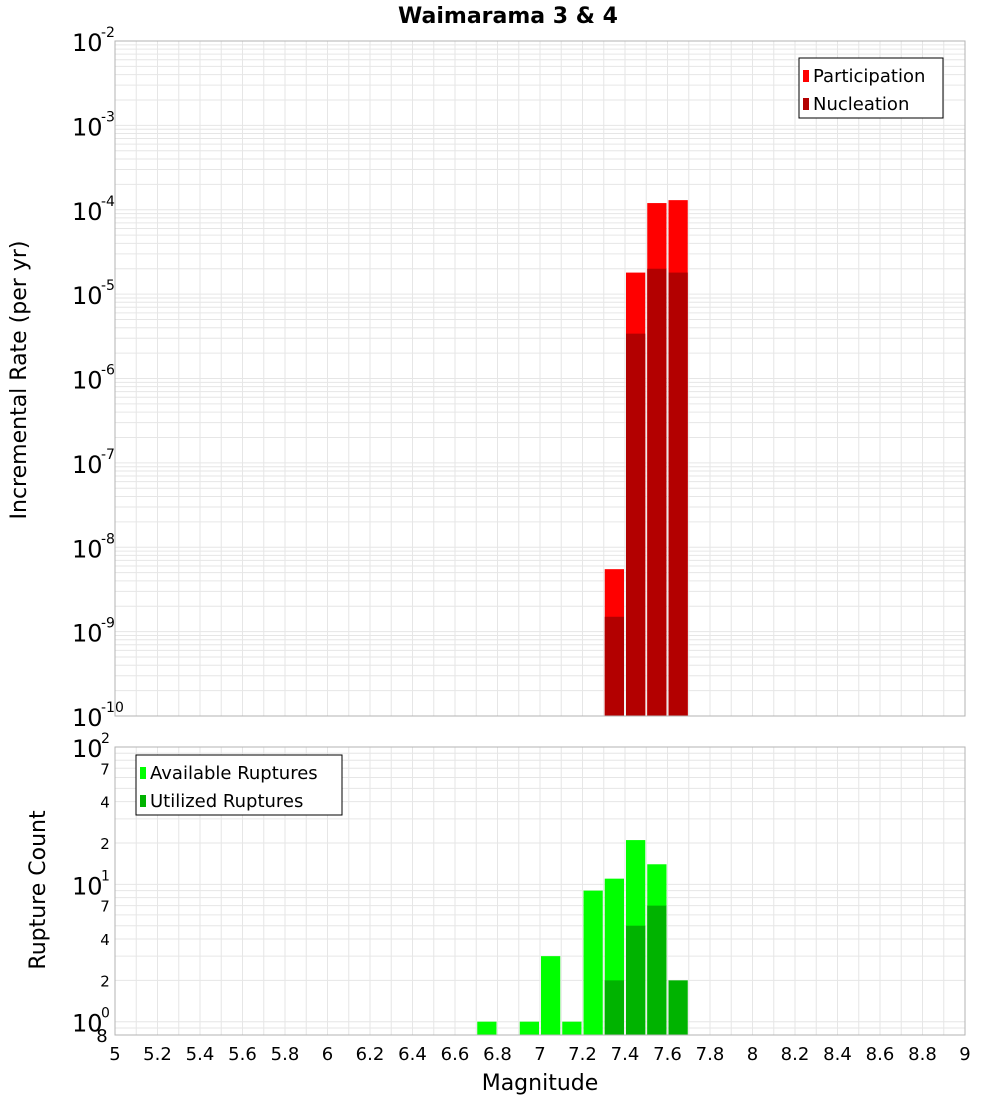 The height and width of the screenshot is (1104, 1000). What do you see at coordinates (455, 1054) in the screenshot?
I see `x-tick-label: 6.6` at bounding box center [455, 1054].